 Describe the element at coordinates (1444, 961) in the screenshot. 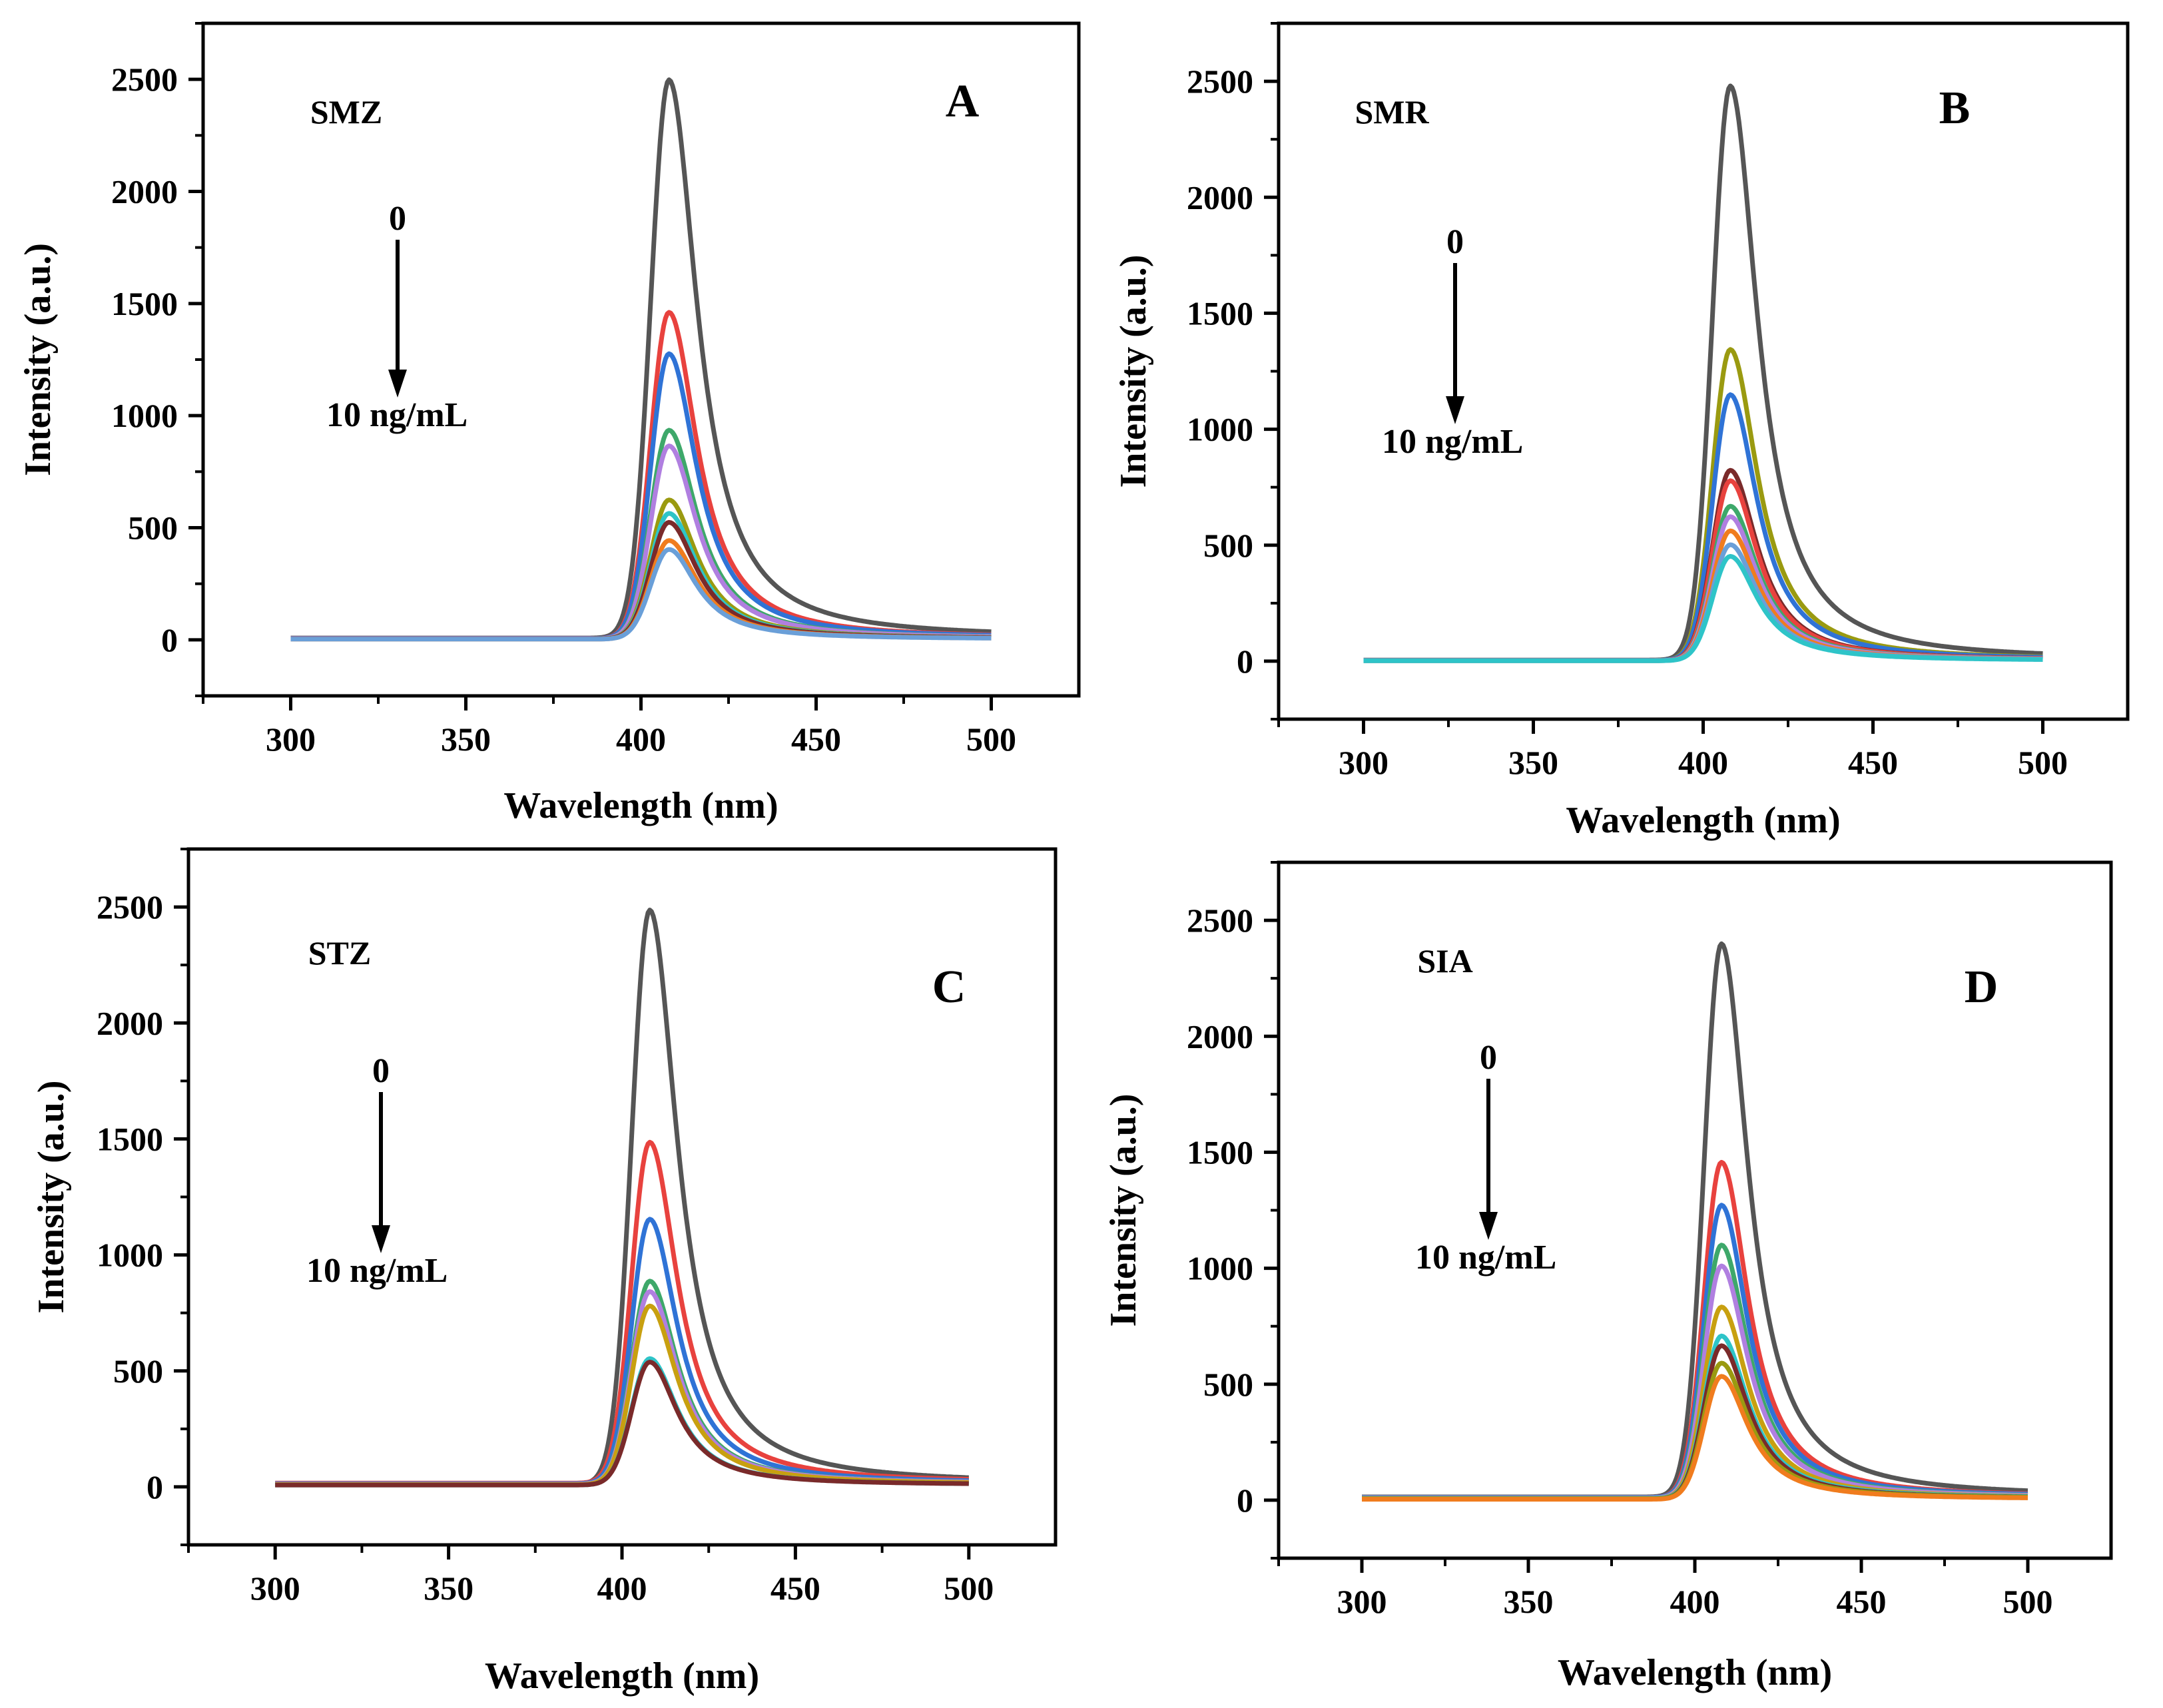

I see `analyte-label: SIA` at that location.